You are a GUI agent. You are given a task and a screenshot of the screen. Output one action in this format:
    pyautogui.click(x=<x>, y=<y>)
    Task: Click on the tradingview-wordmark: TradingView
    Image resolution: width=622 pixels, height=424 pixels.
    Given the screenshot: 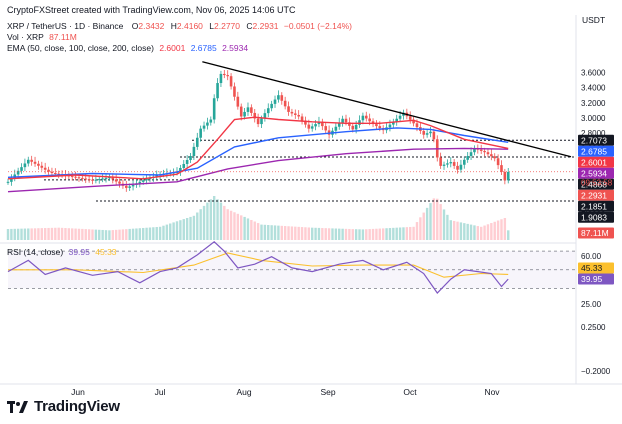 What is the action you would take?
    pyautogui.click(x=77, y=406)
    